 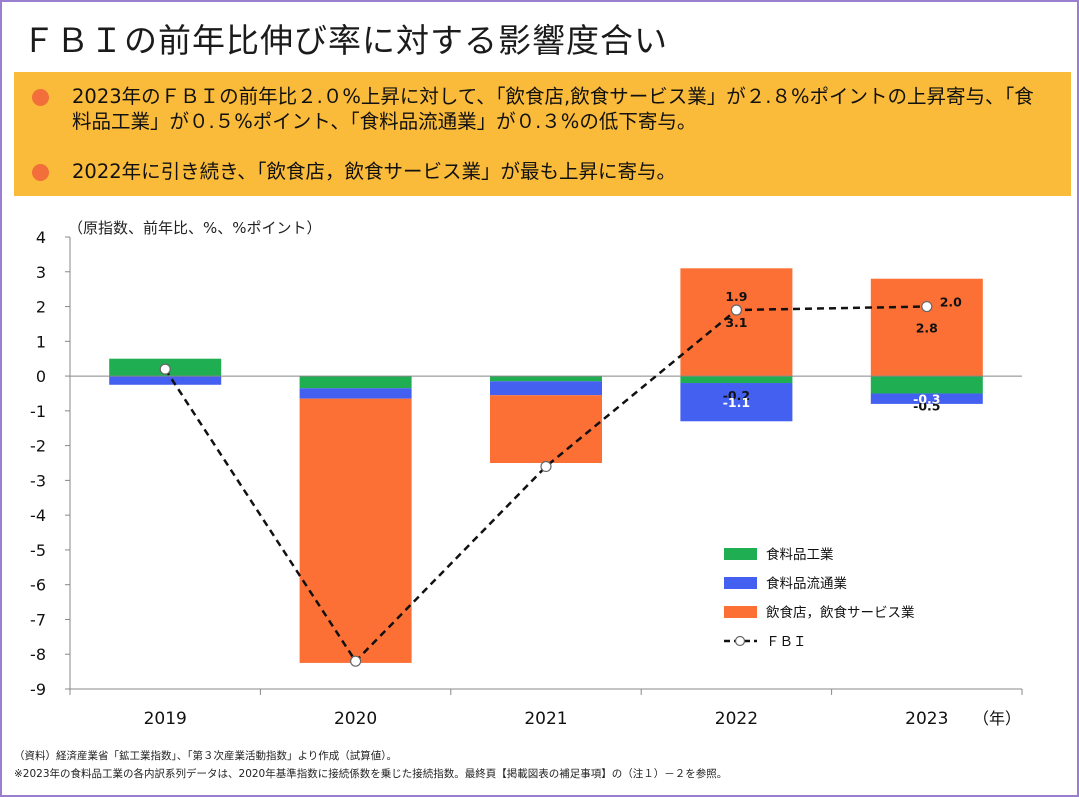 I want to click on unit-label: （原指数、前年比、%、%ポイント）, so click(x=195, y=228).